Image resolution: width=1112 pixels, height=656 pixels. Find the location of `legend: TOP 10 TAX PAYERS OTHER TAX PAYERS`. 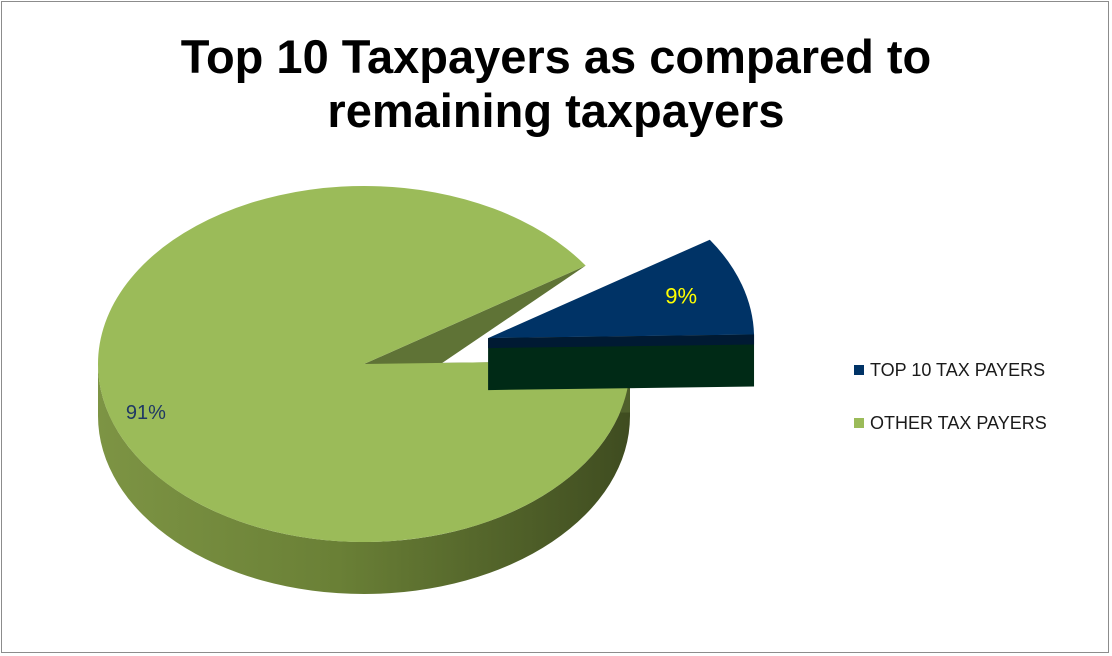

legend: TOP 10 TAX PAYERS OTHER TAX PAYERS is located at coordinates (950, 410).